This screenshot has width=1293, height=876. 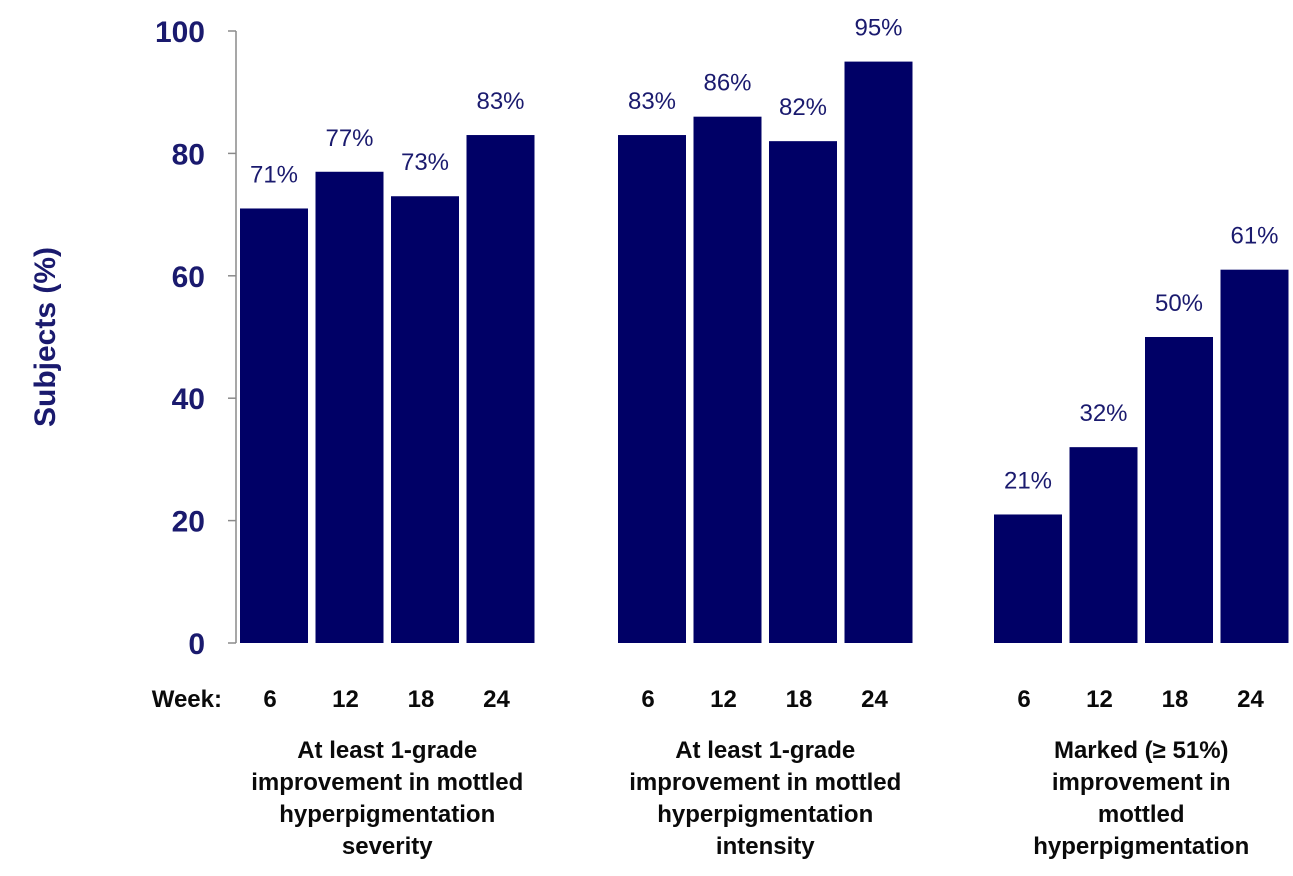 I want to click on data-label: 86%, so click(x=727, y=83).